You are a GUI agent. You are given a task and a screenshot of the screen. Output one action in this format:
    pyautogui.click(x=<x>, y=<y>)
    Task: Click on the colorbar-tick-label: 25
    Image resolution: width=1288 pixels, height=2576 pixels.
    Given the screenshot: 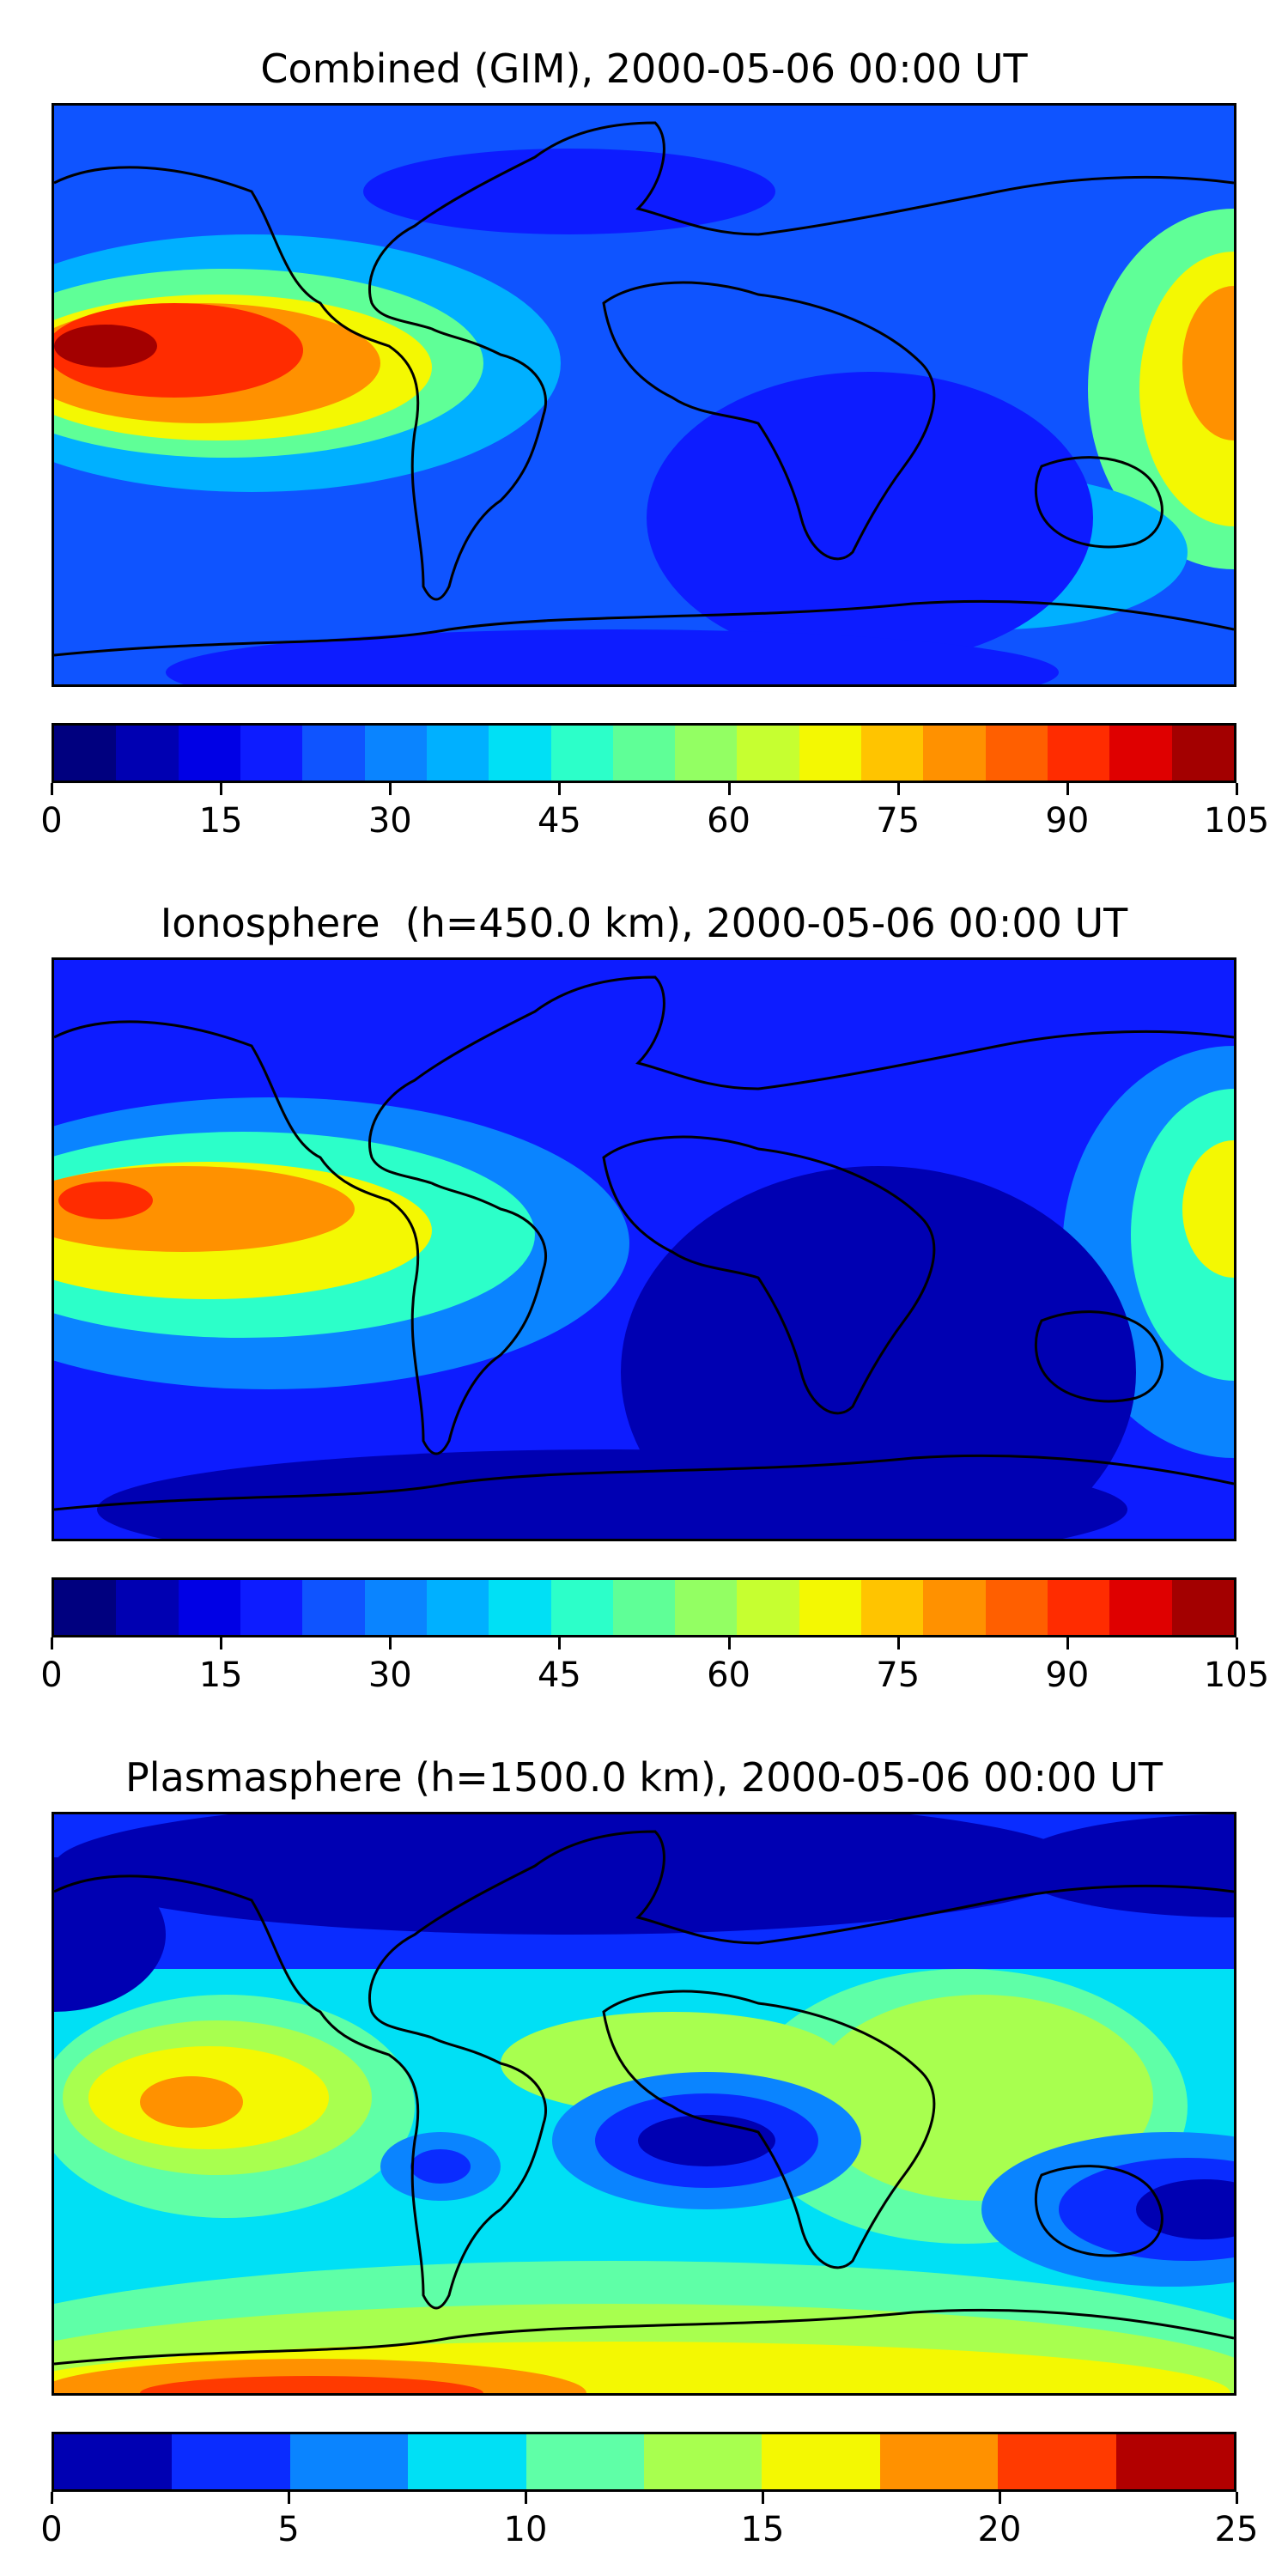 What is the action you would take?
    pyautogui.click(x=1236, y=2529)
    